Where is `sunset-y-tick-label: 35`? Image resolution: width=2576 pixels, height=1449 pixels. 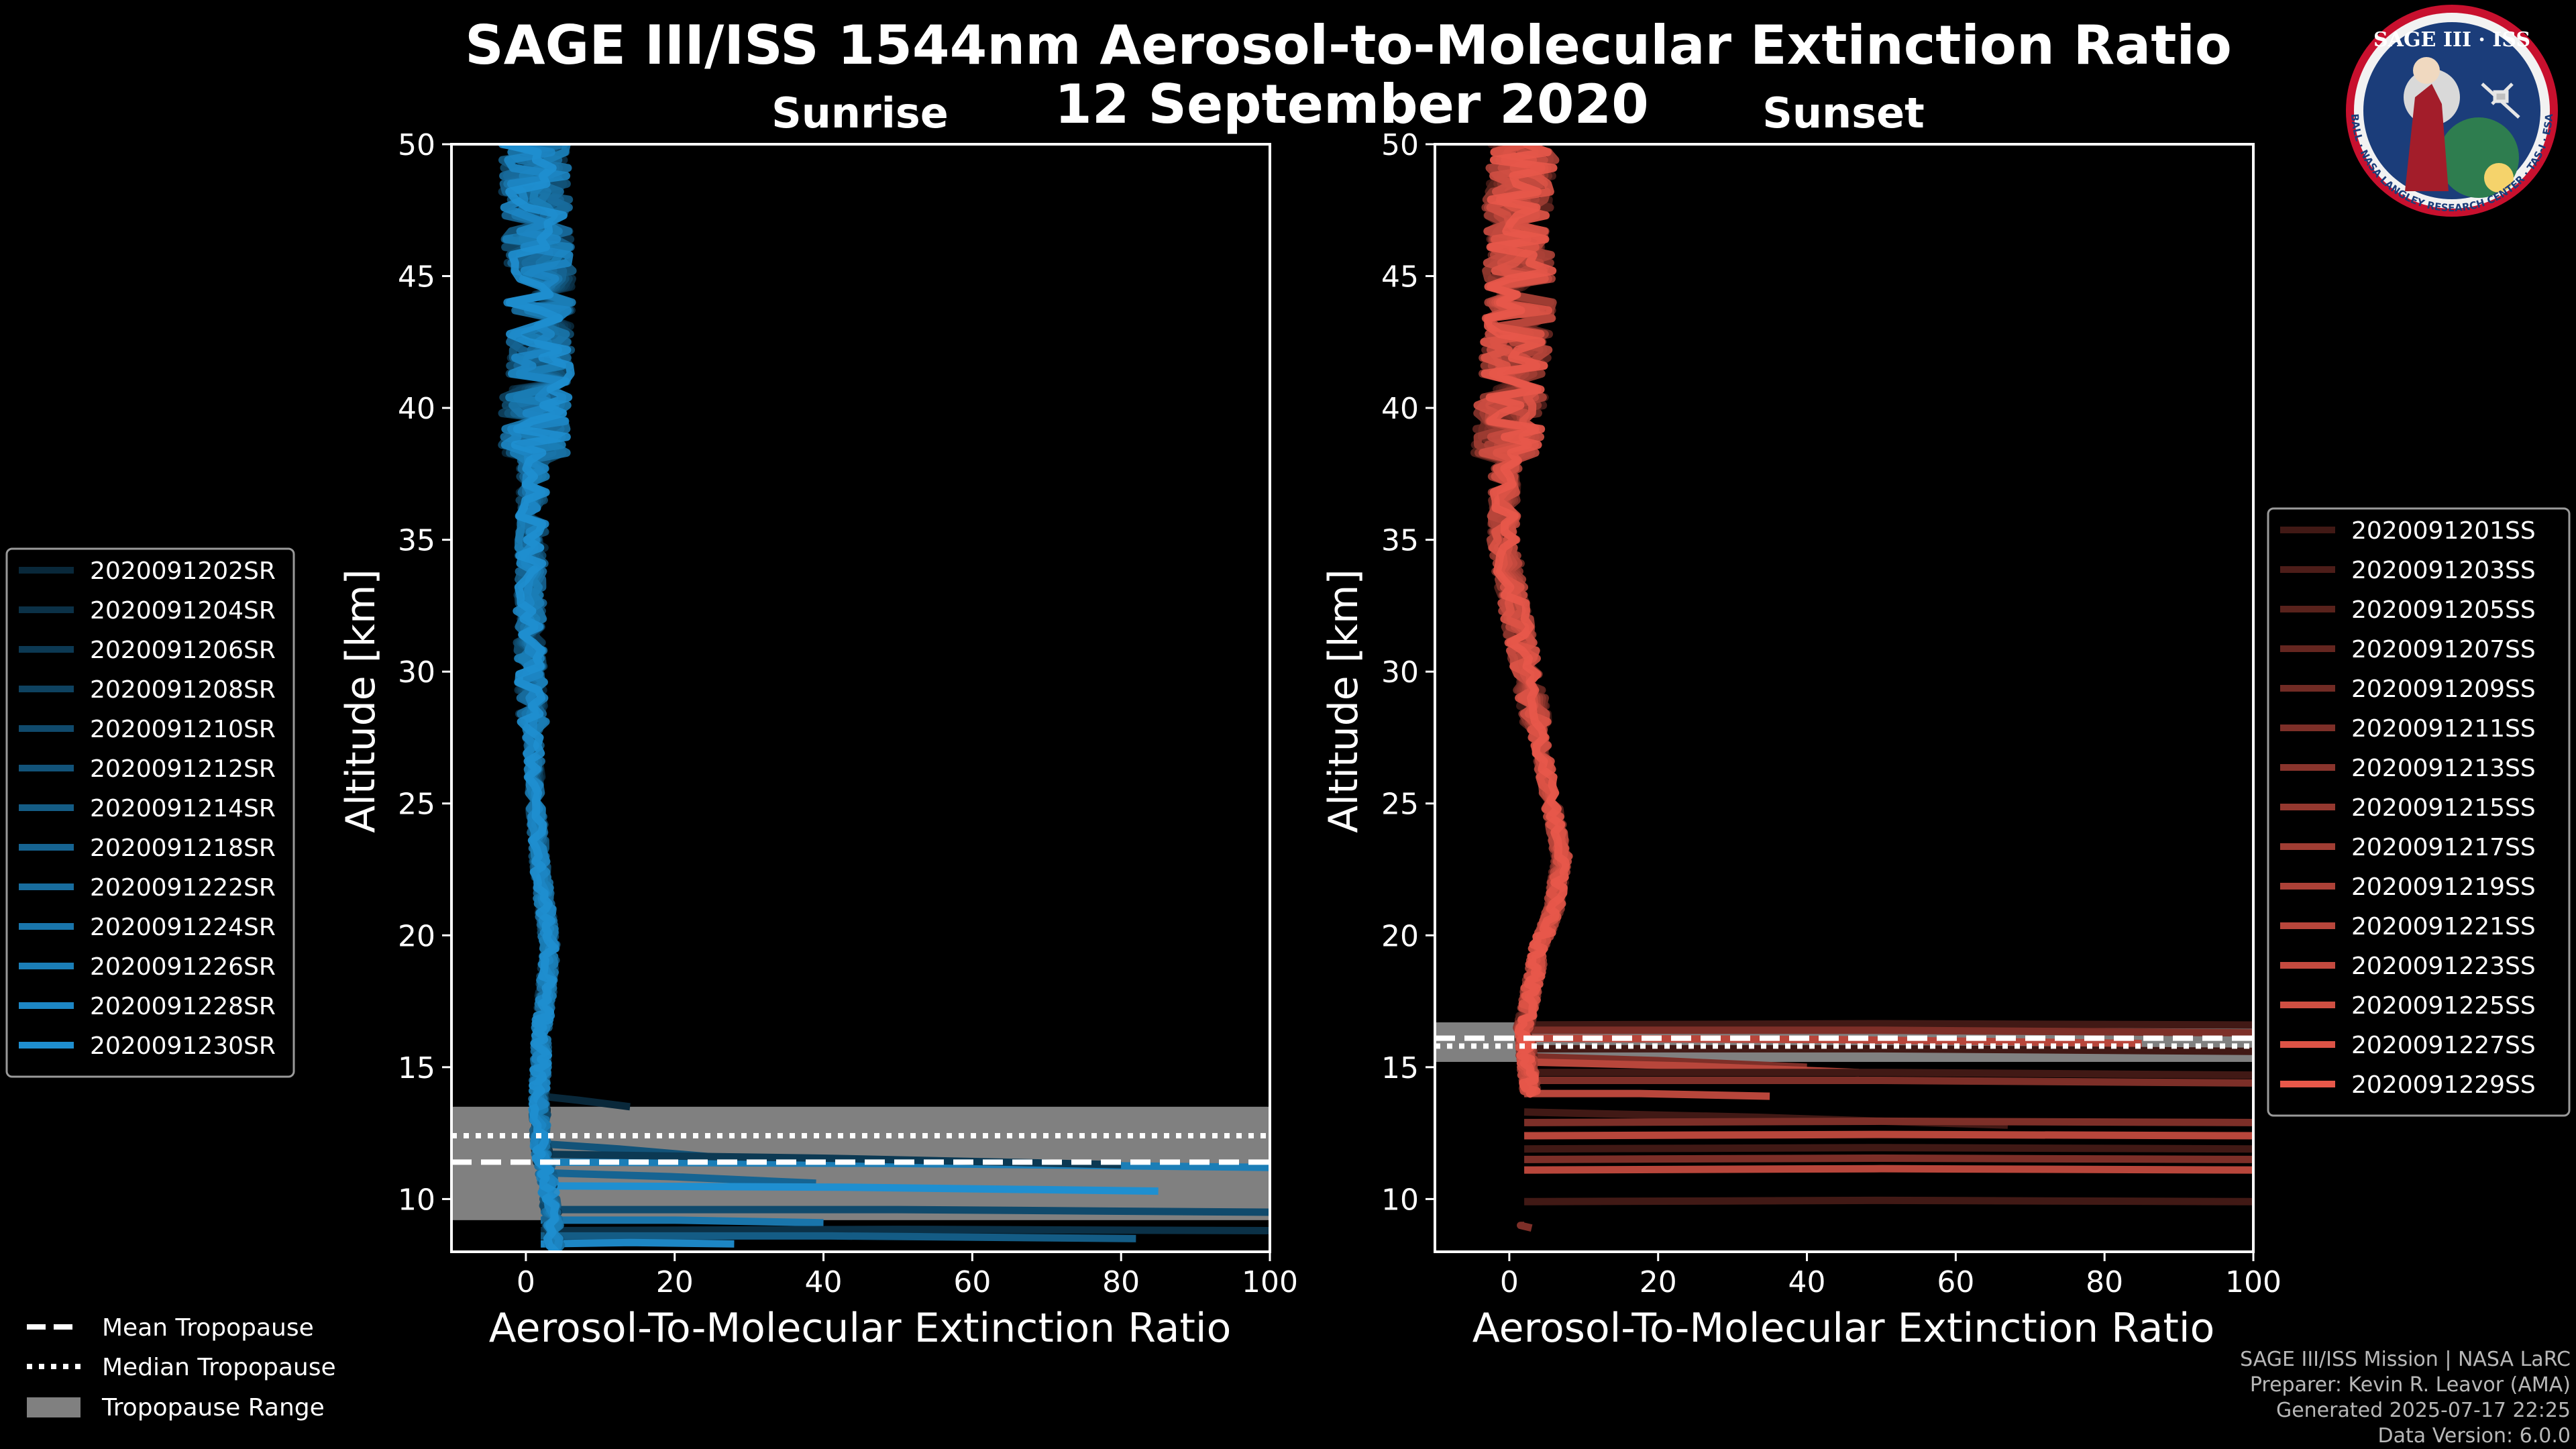
sunset-y-tick-label: 35 is located at coordinates (1400, 541).